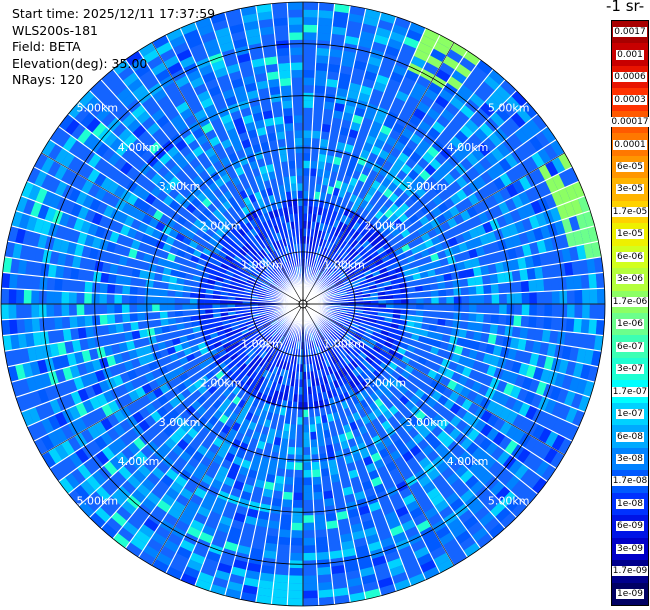 This screenshot has height=610, width=650. I want to click on colorbar-label: 0.0017, so click(630, 32).